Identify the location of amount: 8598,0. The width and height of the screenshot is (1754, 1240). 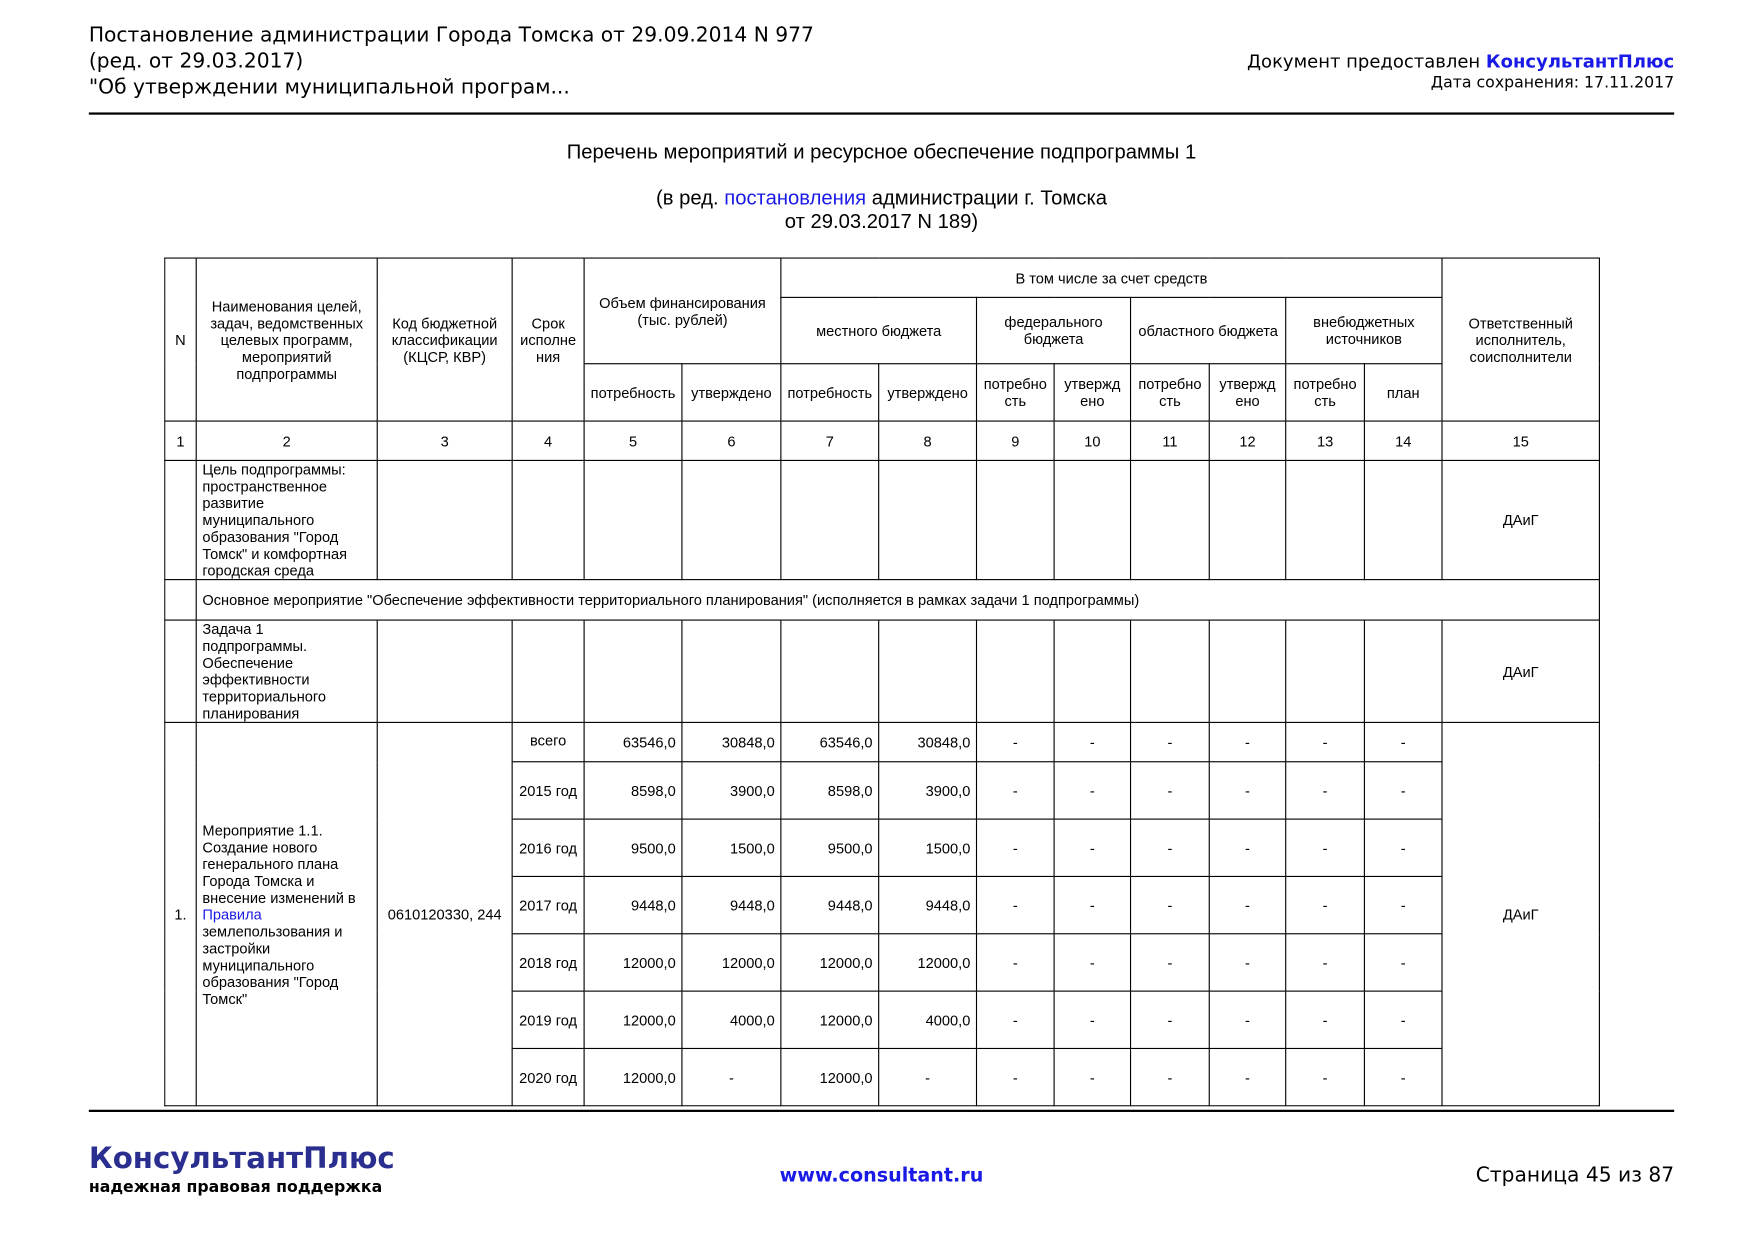
(633, 790).